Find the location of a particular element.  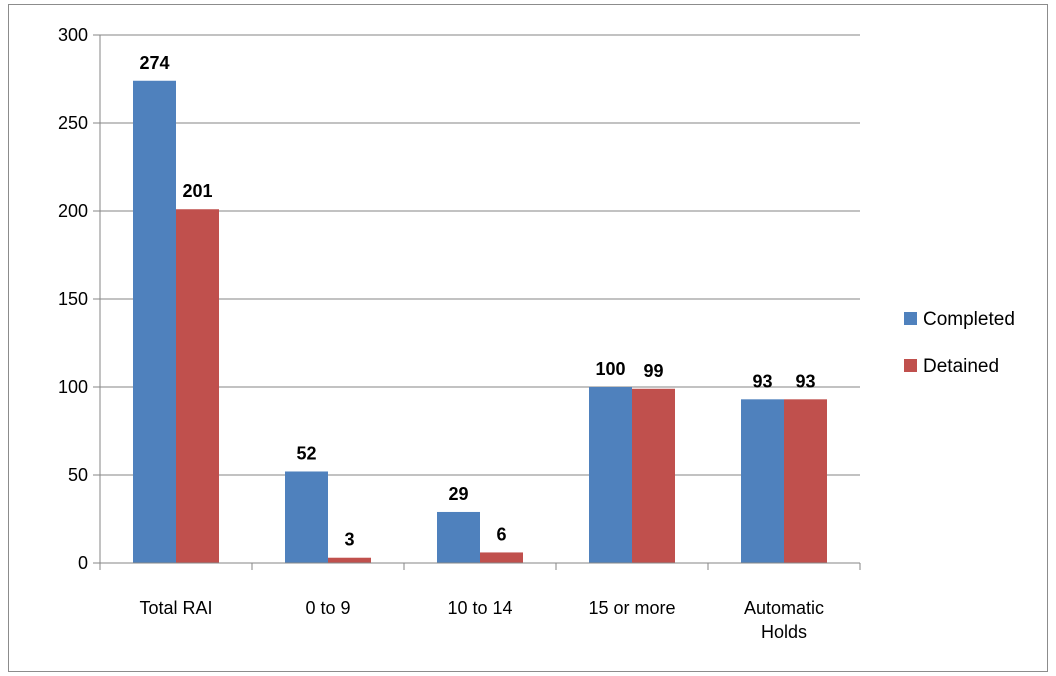

y-tick-label-100: 100 is located at coordinates (73, 387).